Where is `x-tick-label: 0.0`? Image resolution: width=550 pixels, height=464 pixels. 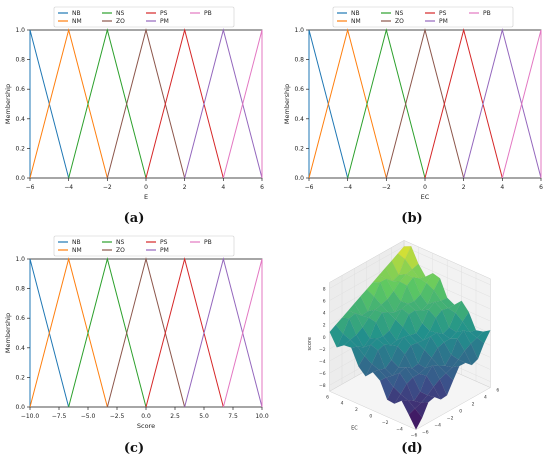 x-tick-label: 0.0 is located at coordinates (146, 416).